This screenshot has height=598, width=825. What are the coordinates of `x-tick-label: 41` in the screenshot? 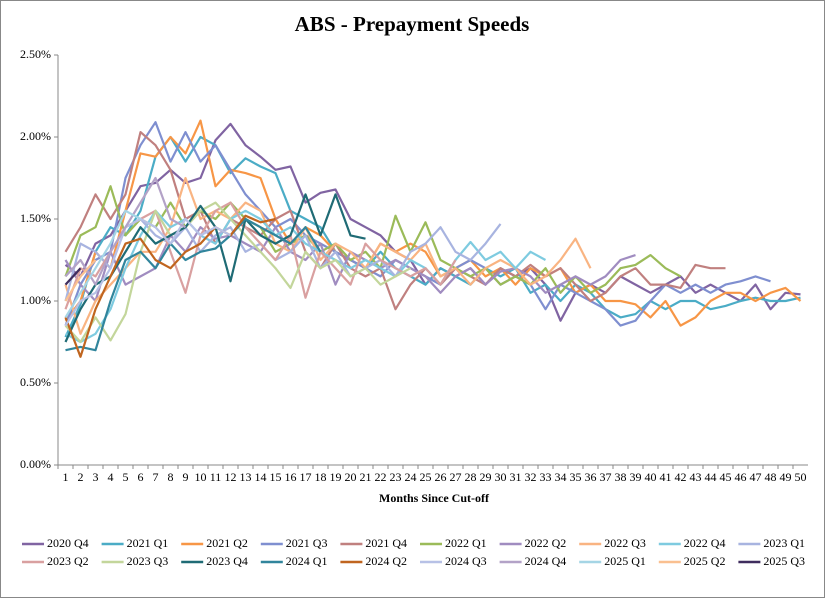 It's located at (666, 477).